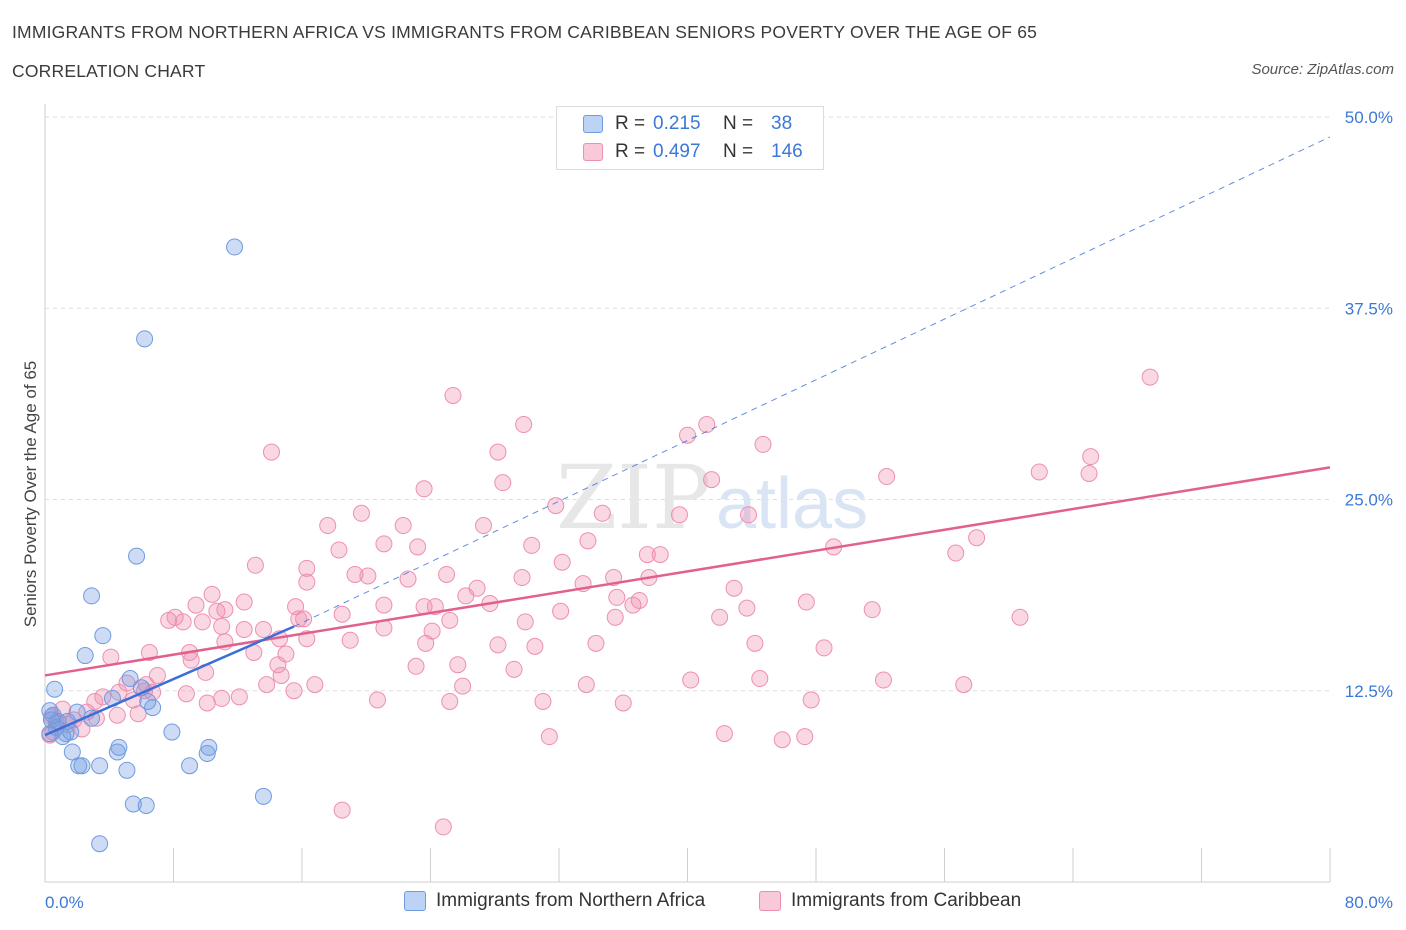 The image size is (1406, 930). I want to click on watermark-atlas: atlas, so click(792, 504).